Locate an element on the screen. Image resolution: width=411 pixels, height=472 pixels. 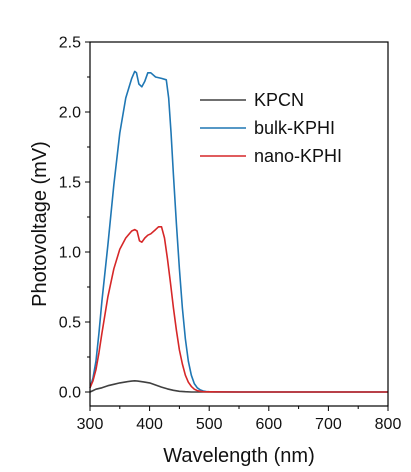
x-tick-label: 400 is located at coordinates (149, 424).